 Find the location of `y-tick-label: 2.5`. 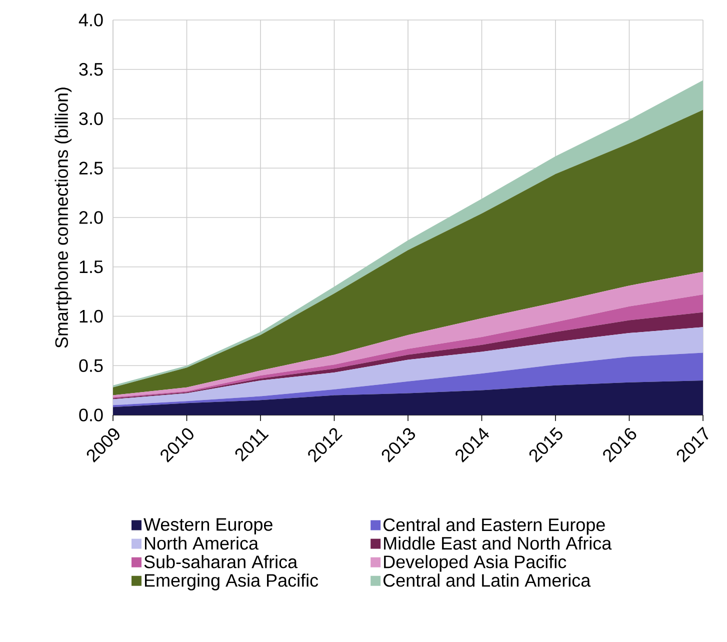

y-tick-label: 2.5 is located at coordinates (91, 168).